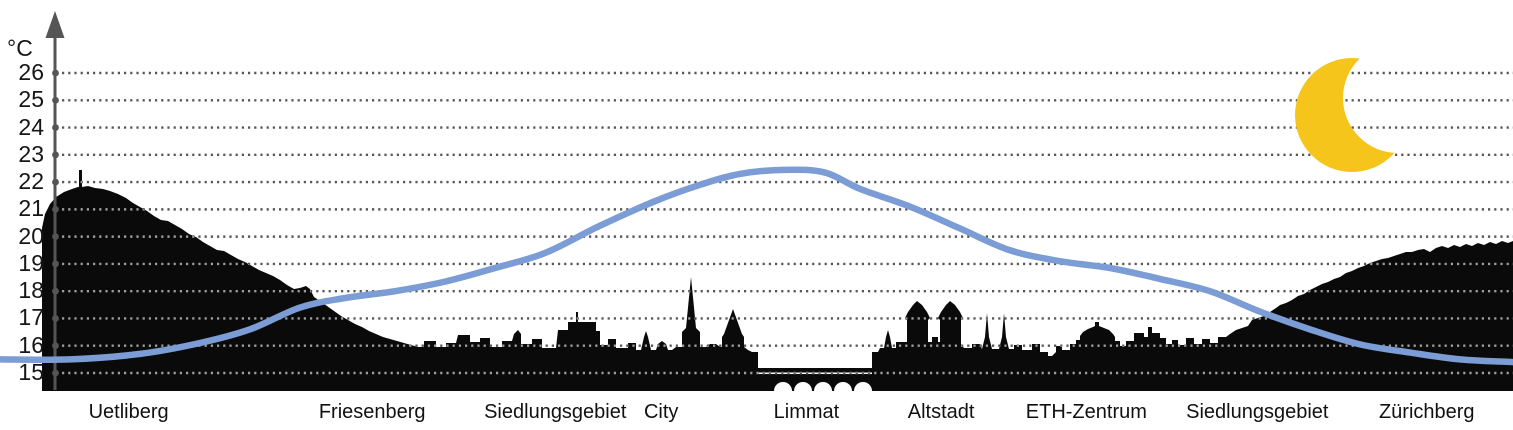 Image resolution: width=1513 pixels, height=430 pixels. What do you see at coordinates (31, 344) in the screenshot?
I see `tick-label-16: 16` at bounding box center [31, 344].